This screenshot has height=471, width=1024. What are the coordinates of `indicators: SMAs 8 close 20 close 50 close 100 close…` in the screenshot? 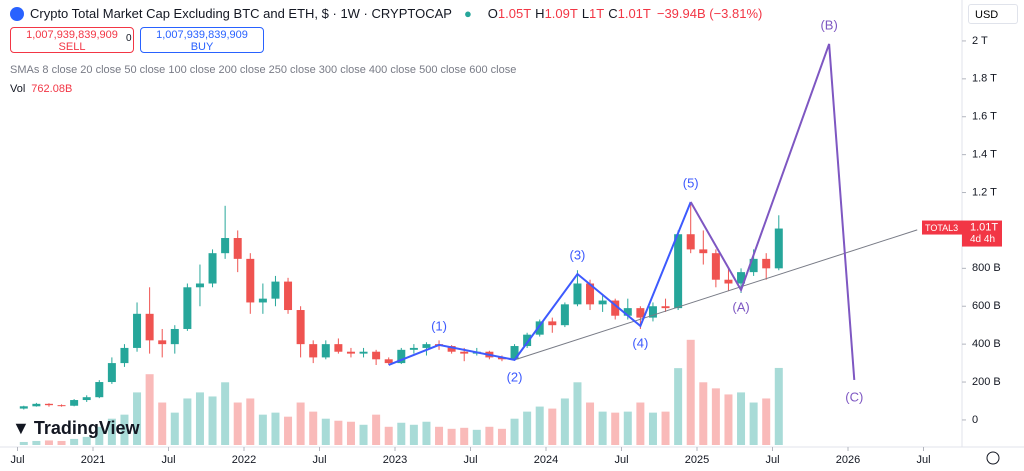 It's located at (263, 70).